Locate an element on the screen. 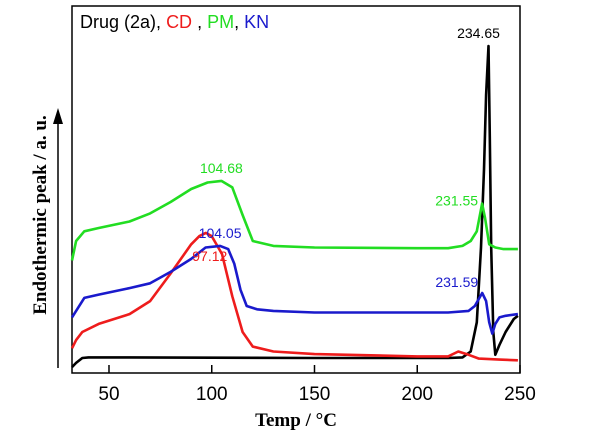 This screenshot has width=596, height=447. annotation-drug-peak: 234.65 is located at coordinates (478, 33).